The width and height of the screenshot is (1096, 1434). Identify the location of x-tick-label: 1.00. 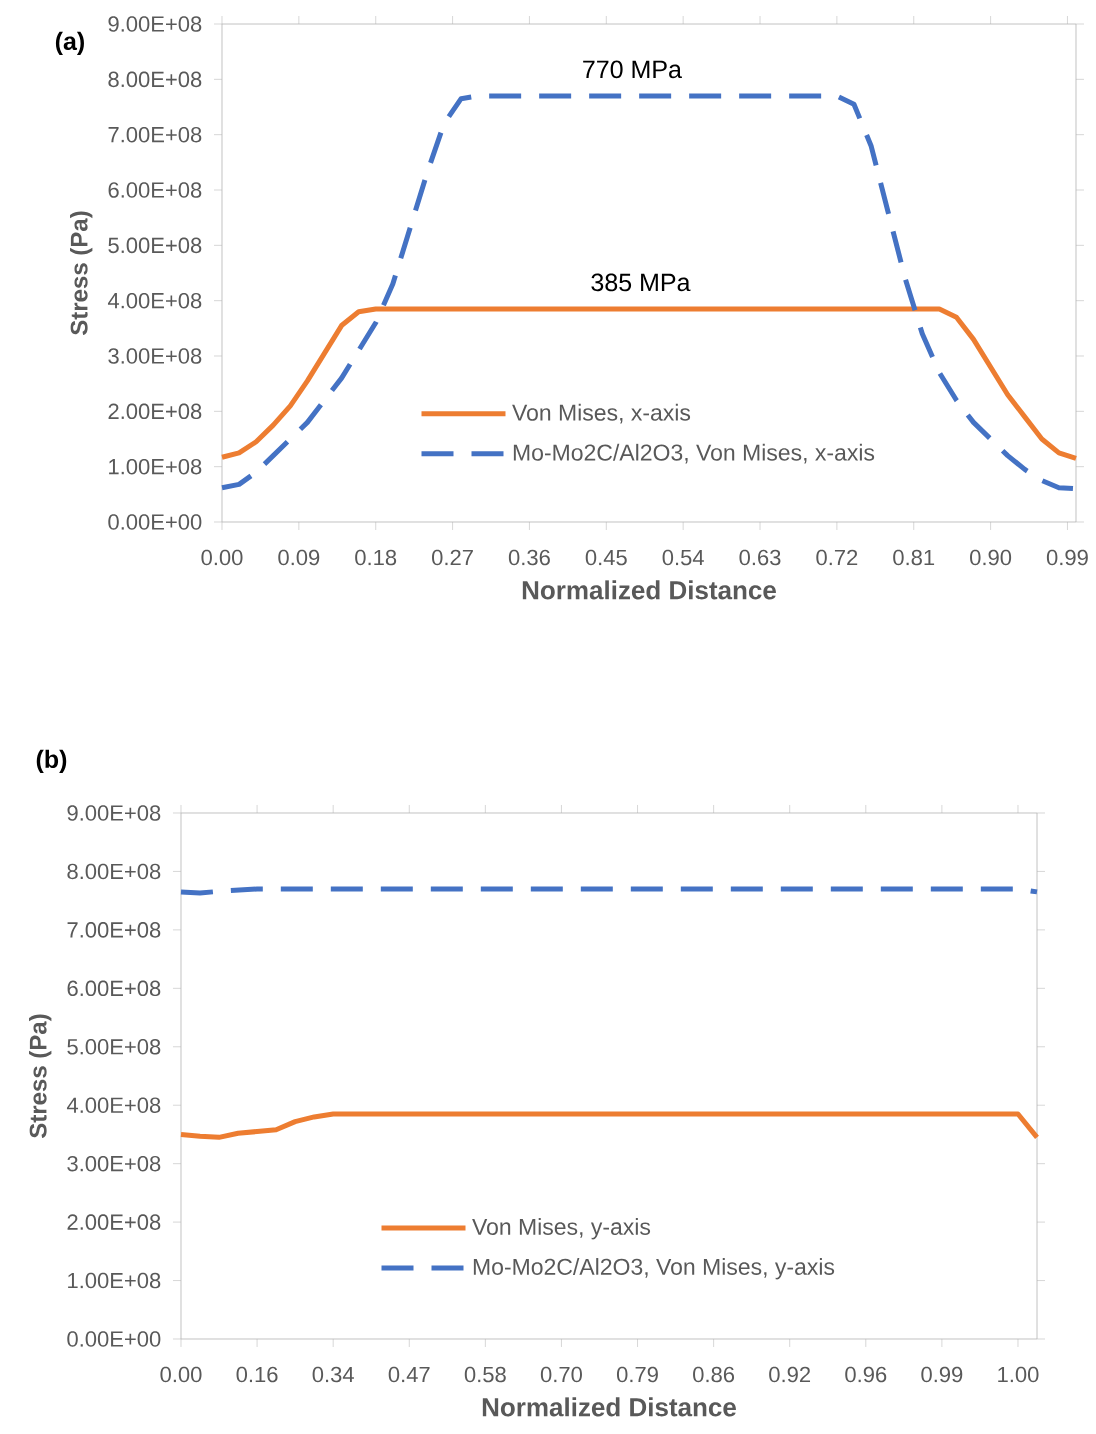
(1018, 1374).